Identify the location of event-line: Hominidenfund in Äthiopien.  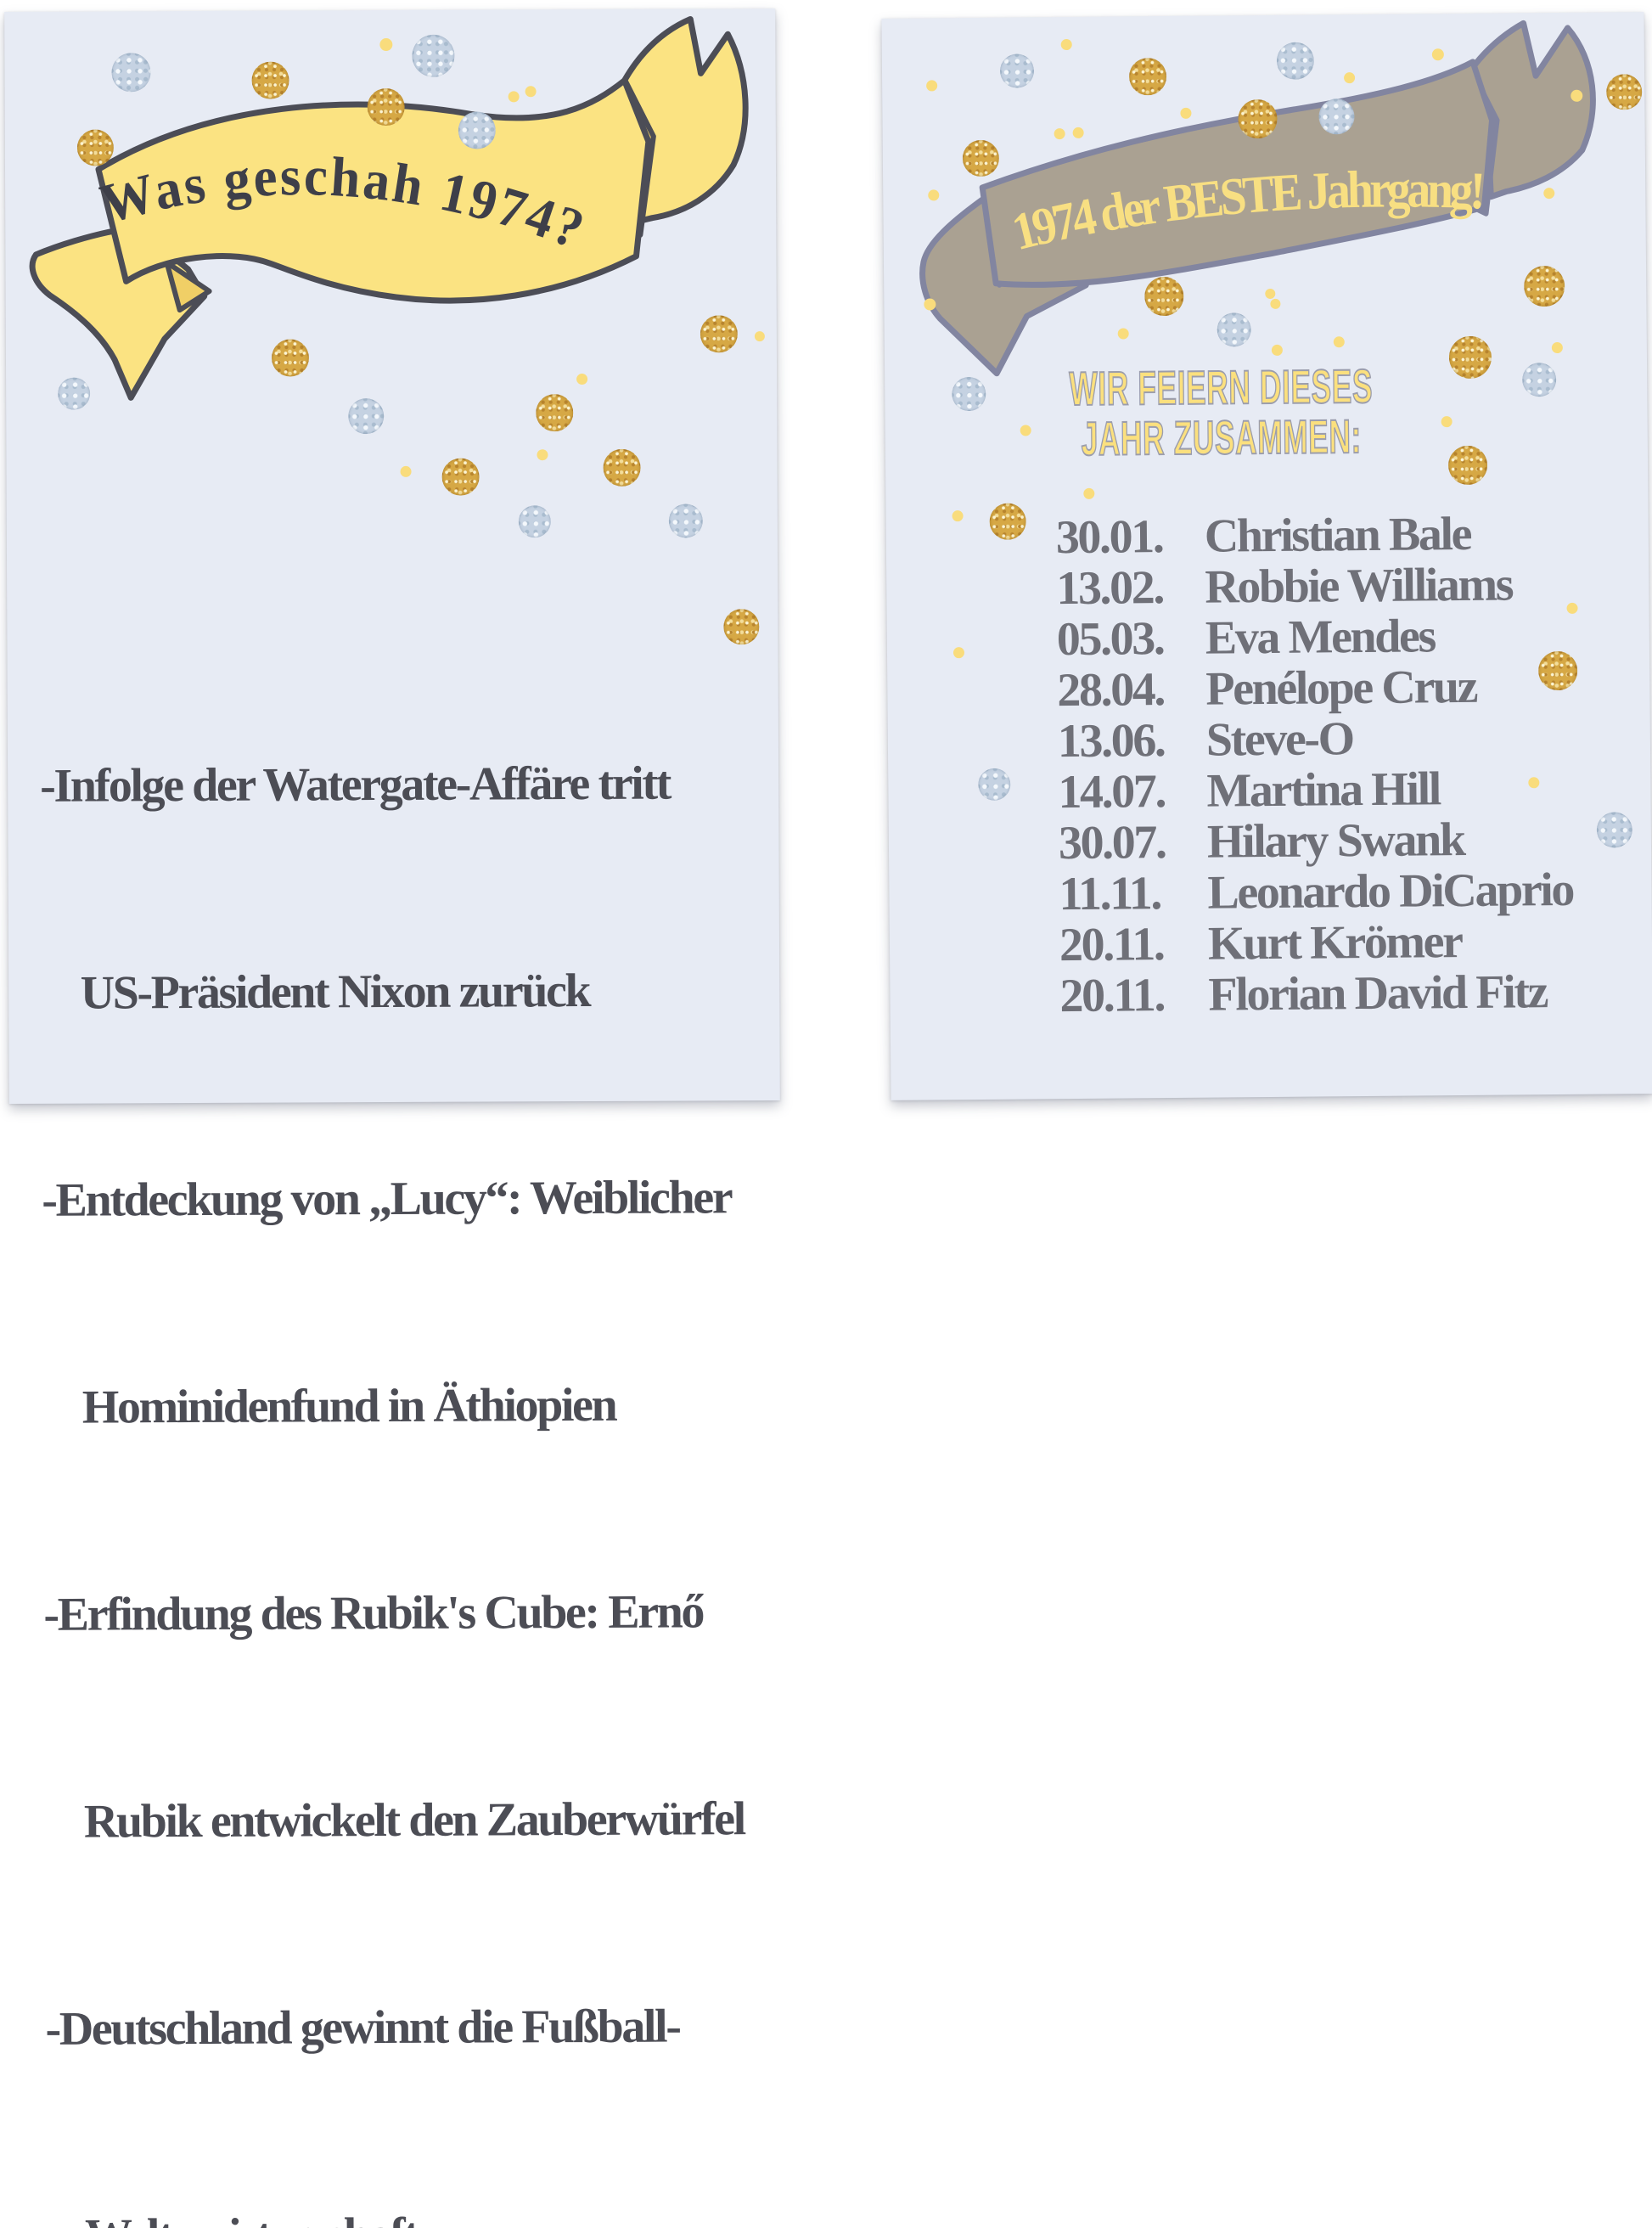
(329, 1406).